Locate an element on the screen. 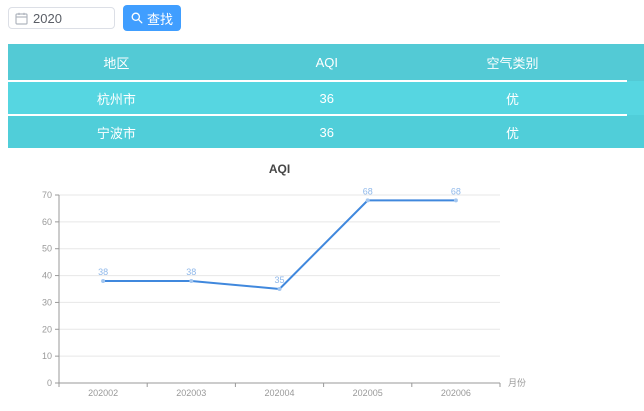 This screenshot has height=411, width=644. chart-y-tick-label: 50 is located at coordinates (47, 249).